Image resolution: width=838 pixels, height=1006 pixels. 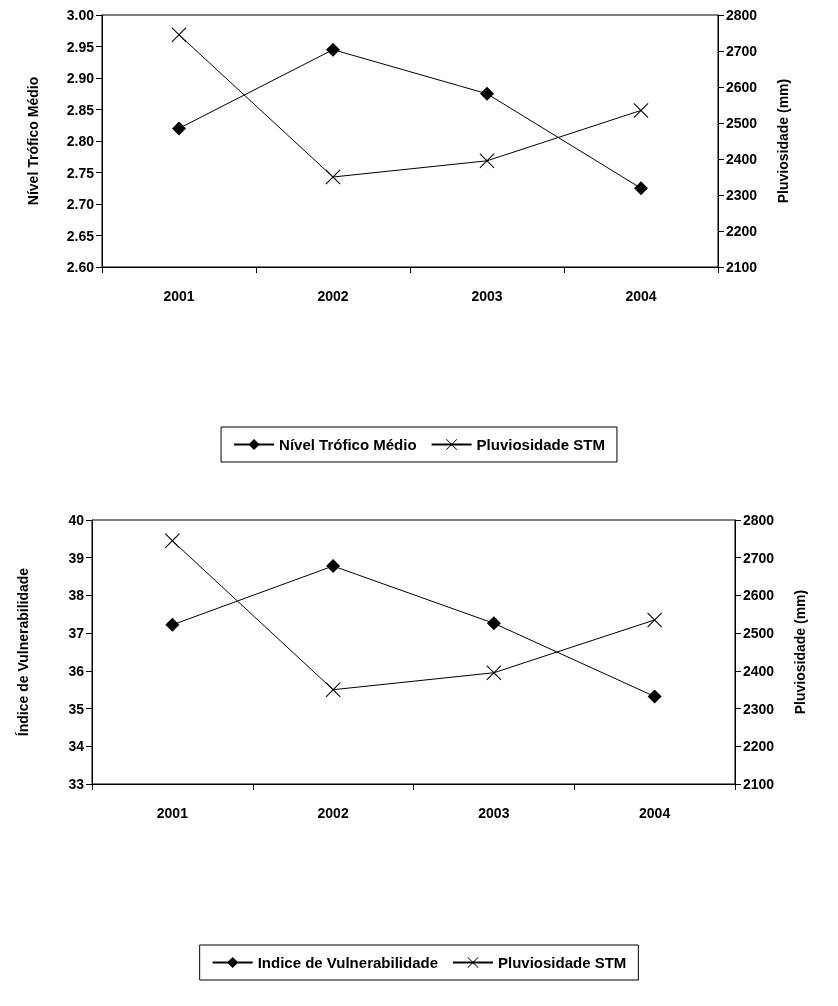 What do you see at coordinates (76, 595) in the screenshot?
I see `y-tick-label: 38` at bounding box center [76, 595].